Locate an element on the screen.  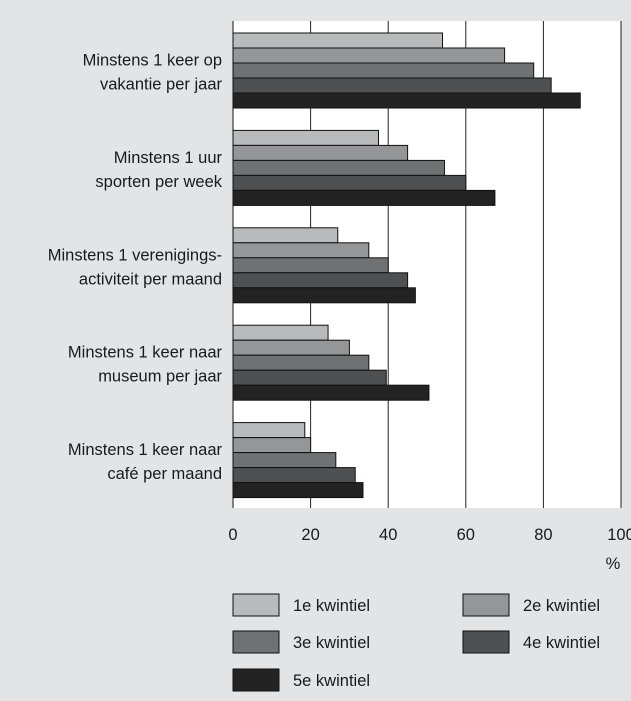
category-label: sporten per week is located at coordinates (158, 182).